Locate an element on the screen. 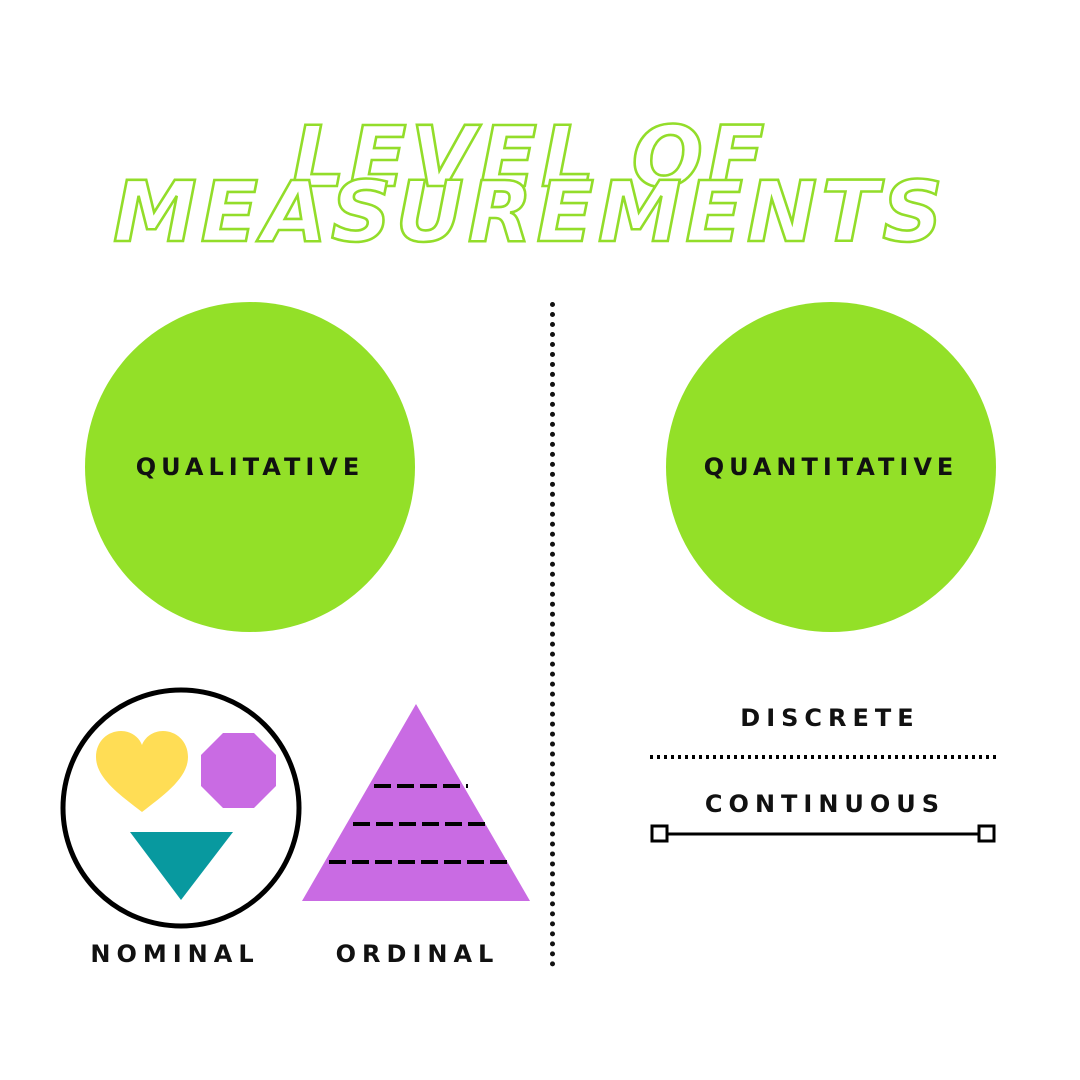 Image resolution: width=1080 pixels, height=1080 pixels. segment-line-icon is located at coordinates (823, 833).